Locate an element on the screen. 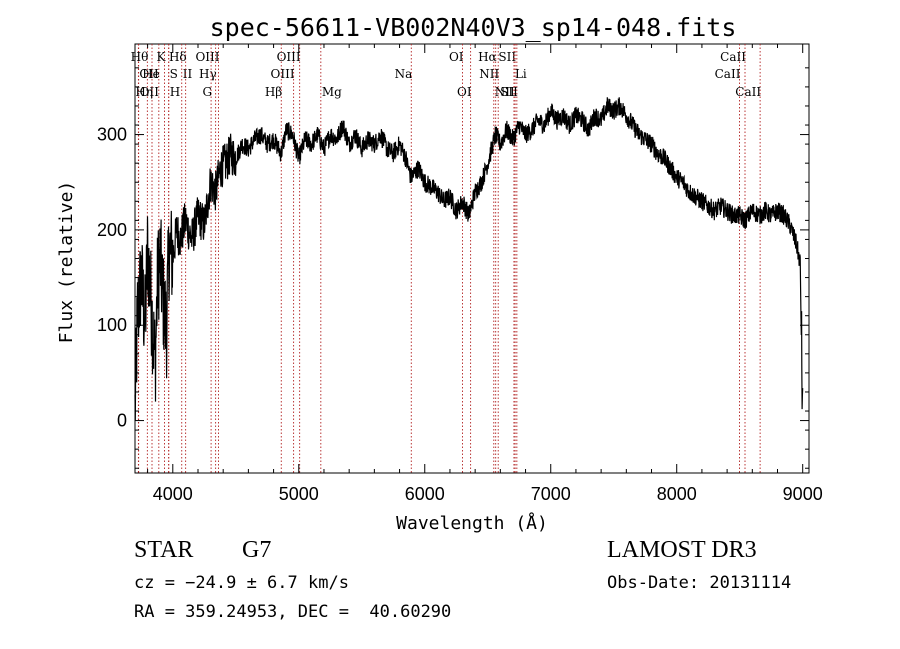 This screenshot has width=900, height=649. object-subclass: G7 is located at coordinates (257, 550).